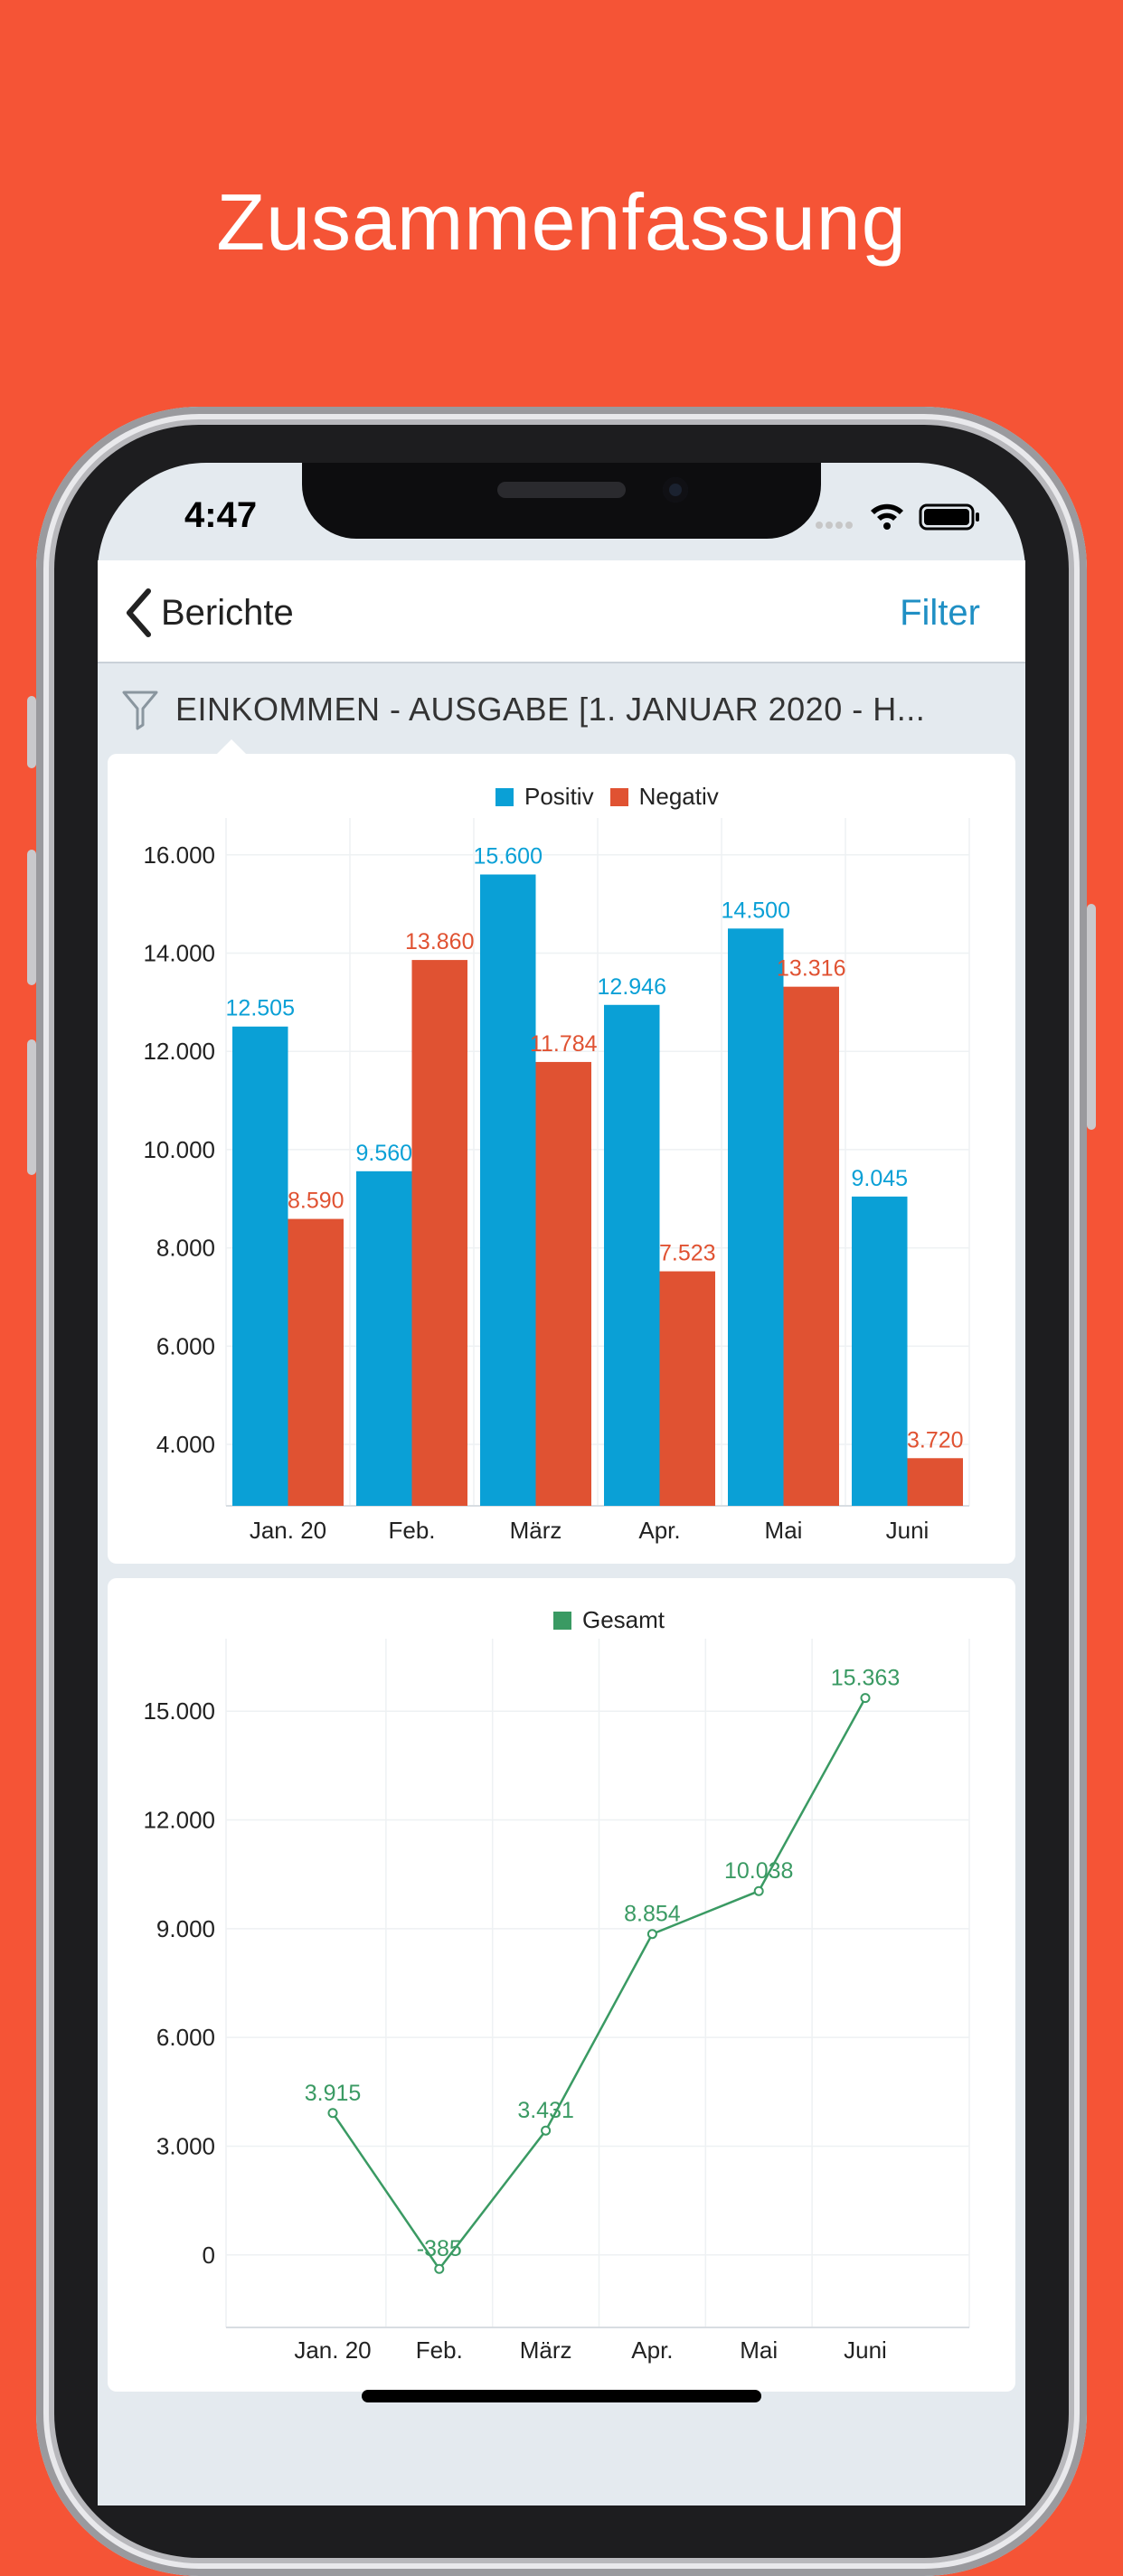 The image size is (1123, 2576). Describe the element at coordinates (179, 1711) in the screenshot. I see `y-tick-label: 15.000` at that location.